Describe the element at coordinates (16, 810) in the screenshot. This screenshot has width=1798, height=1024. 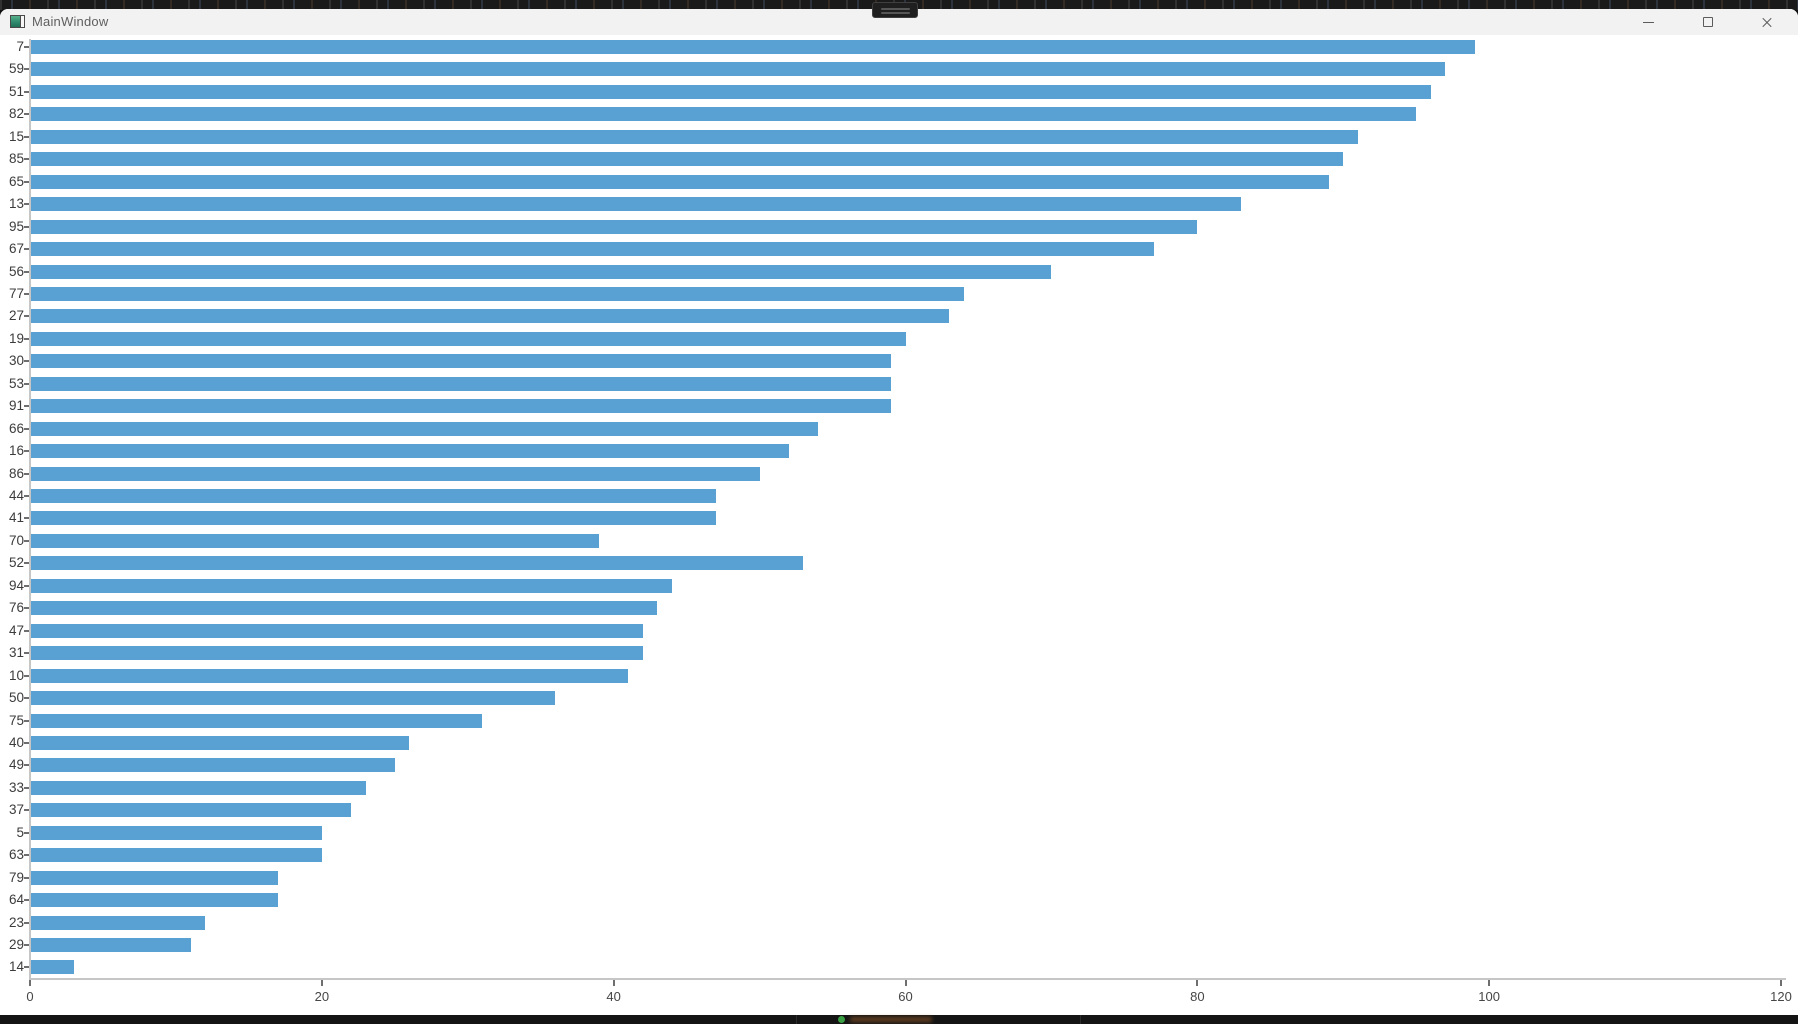
I see `y-axis-label: 37` at that location.